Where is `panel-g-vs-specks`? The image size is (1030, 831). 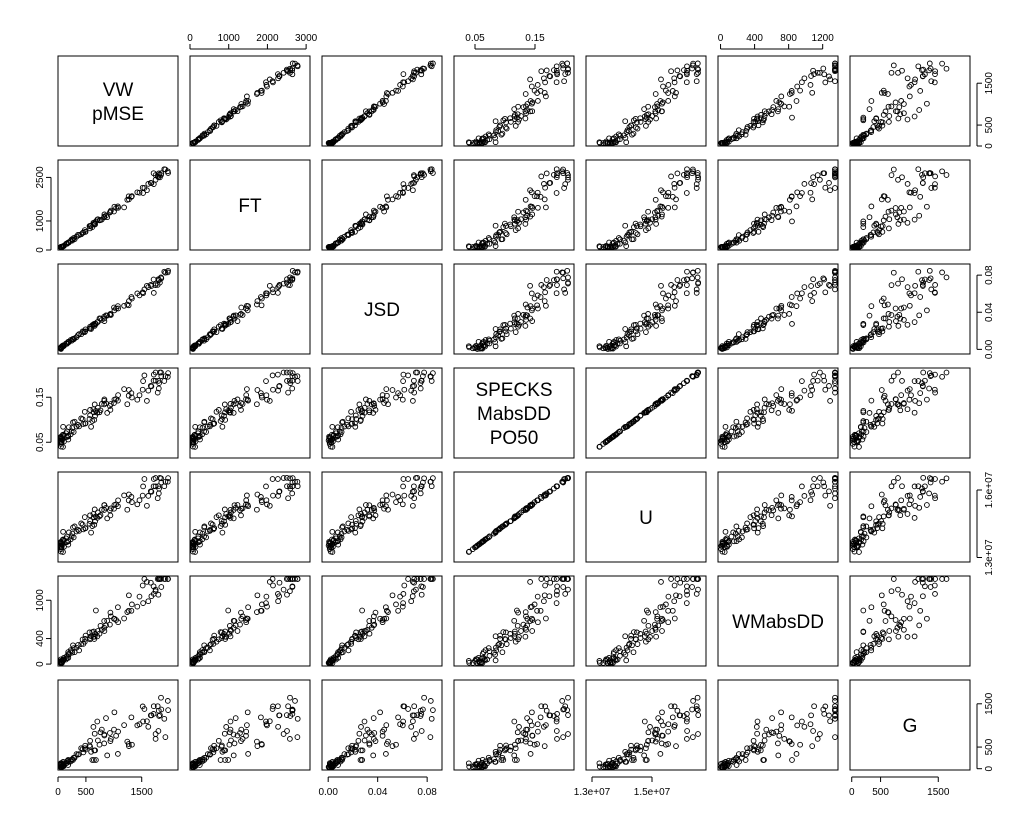
panel-g-vs-specks is located at coordinates (514, 725).